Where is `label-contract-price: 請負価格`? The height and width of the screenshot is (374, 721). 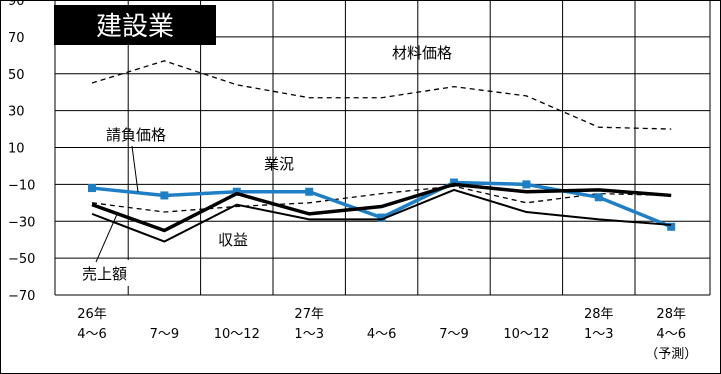 label-contract-price: 請負価格 is located at coordinates (136, 135).